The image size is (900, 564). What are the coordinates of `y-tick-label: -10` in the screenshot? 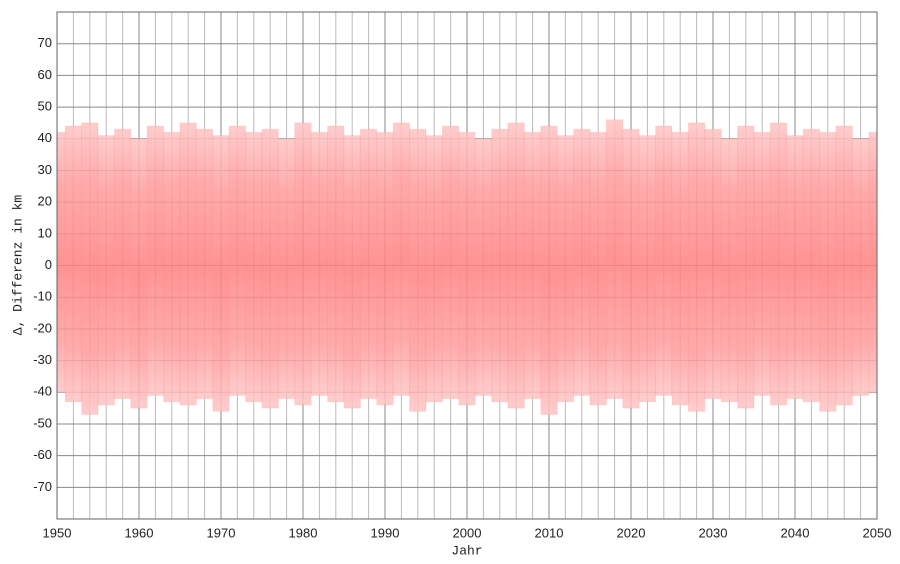 It's located at (42, 296).